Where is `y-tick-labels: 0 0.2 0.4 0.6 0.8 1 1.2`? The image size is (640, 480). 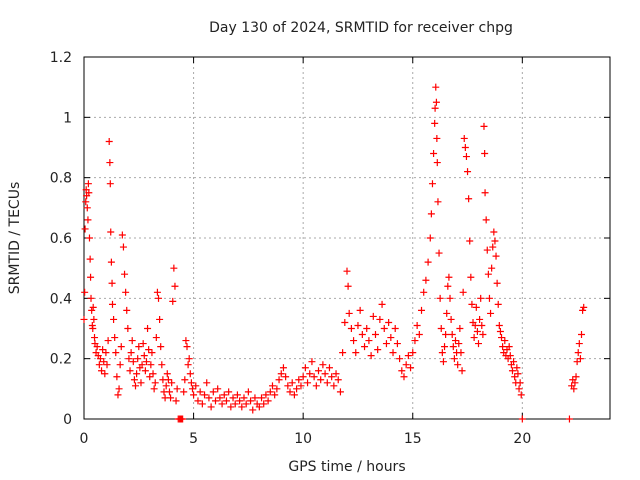 y-tick-labels: 0 0.2 0.4 0.6 0.8 1 1.2 is located at coordinates (61, 239).